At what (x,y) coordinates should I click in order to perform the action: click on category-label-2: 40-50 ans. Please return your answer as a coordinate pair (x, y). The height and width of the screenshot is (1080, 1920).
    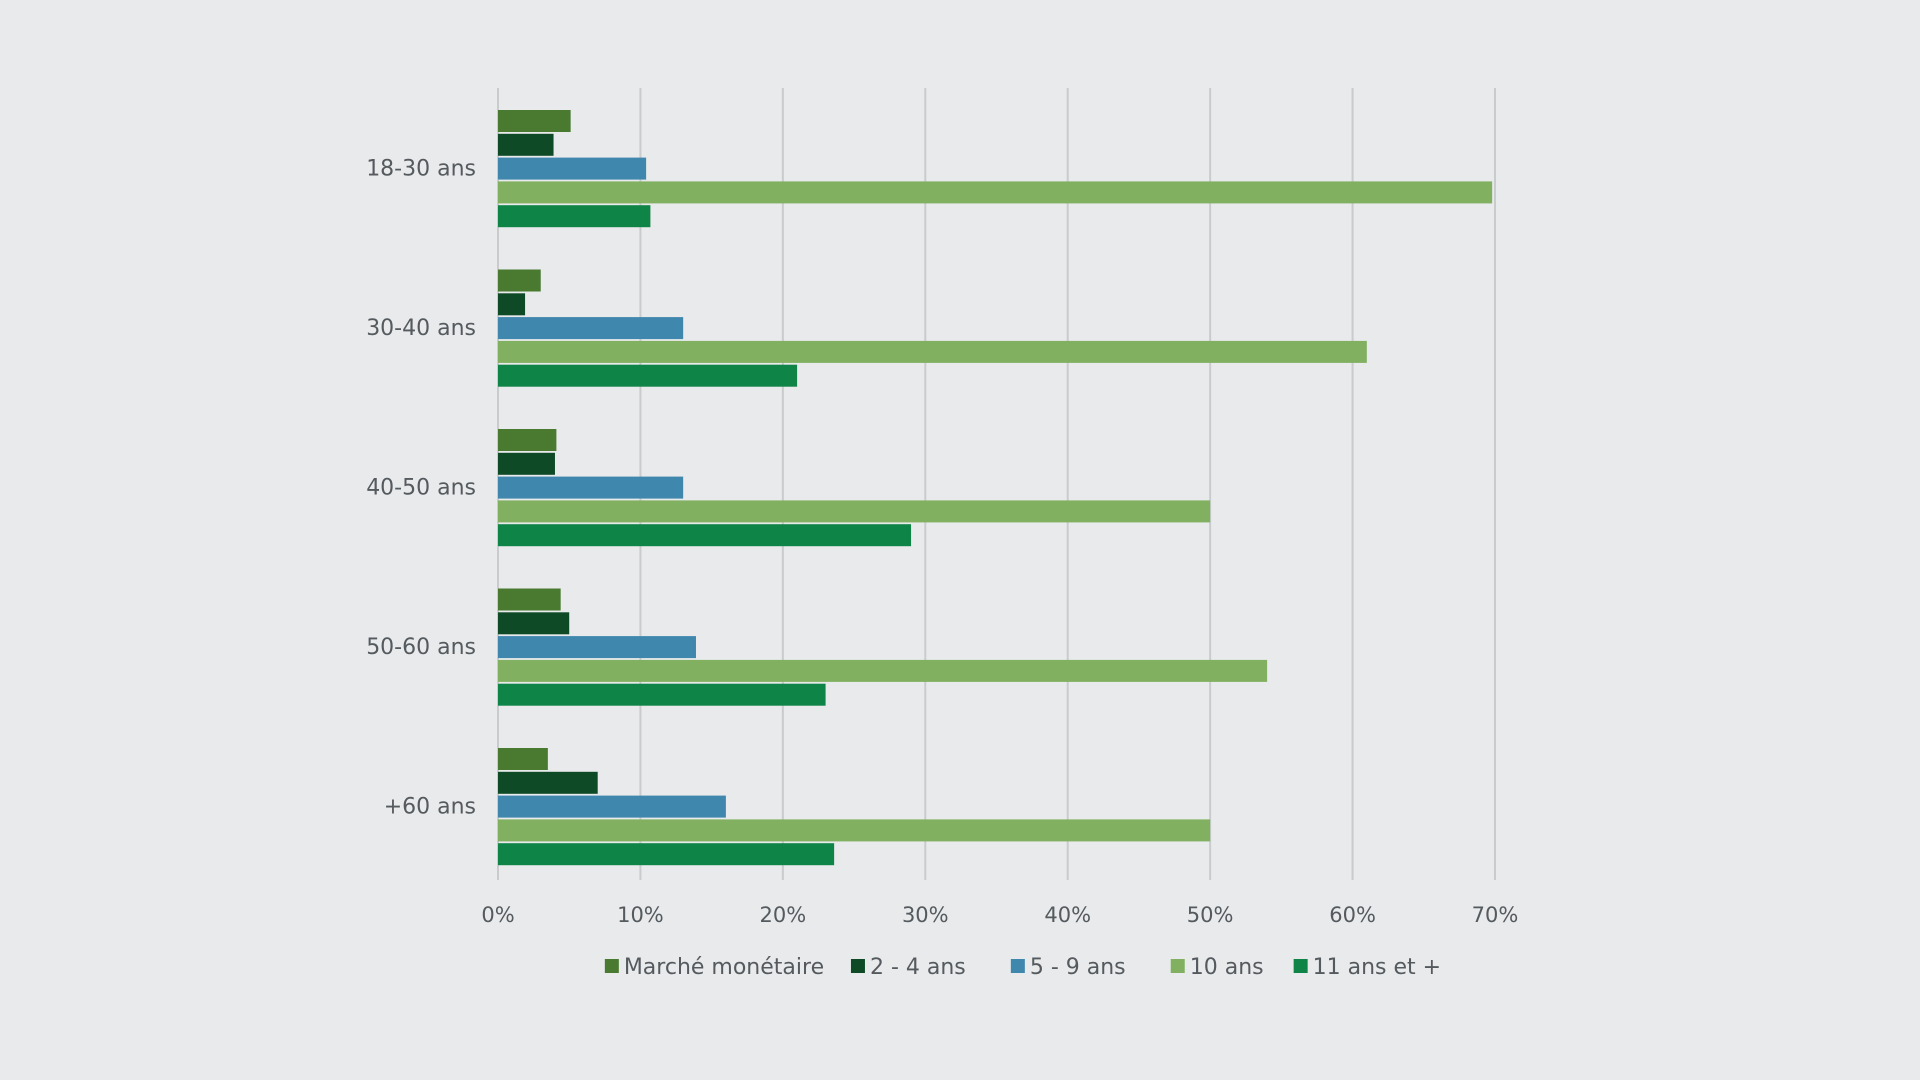
    Looking at the image, I should click on (421, 488).